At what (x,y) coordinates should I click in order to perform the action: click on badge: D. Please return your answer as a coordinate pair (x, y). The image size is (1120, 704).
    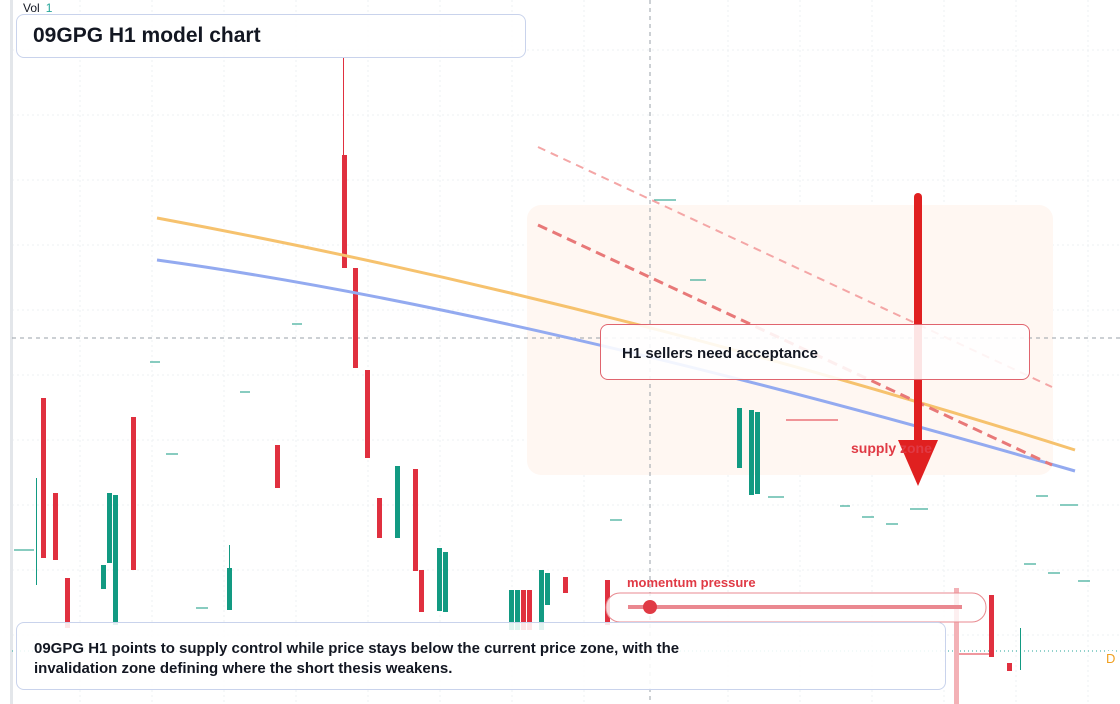
    Looking at the image, I should click on (1111, 658).